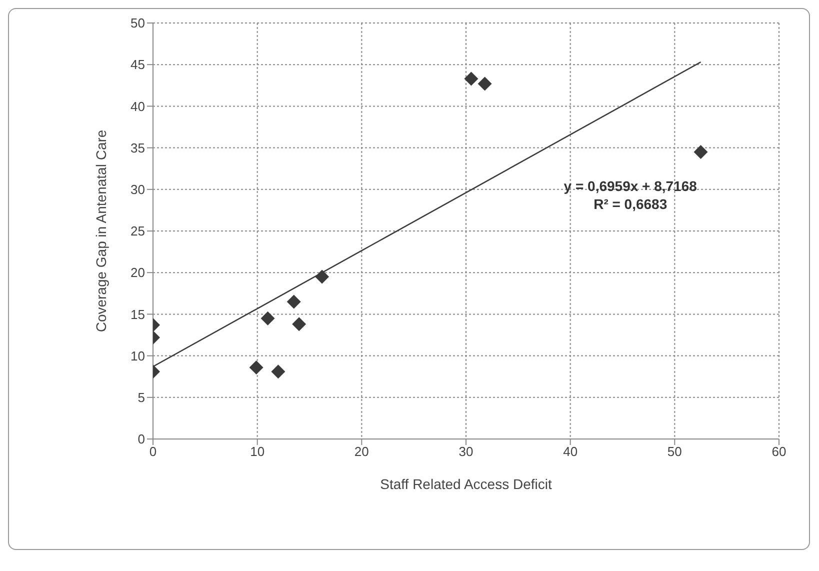 The height and width of the screenshot is (571, 819). Describe the element at coordinates (257, 452) in the screenshot. I see `x-tick-label: 10` at that location.